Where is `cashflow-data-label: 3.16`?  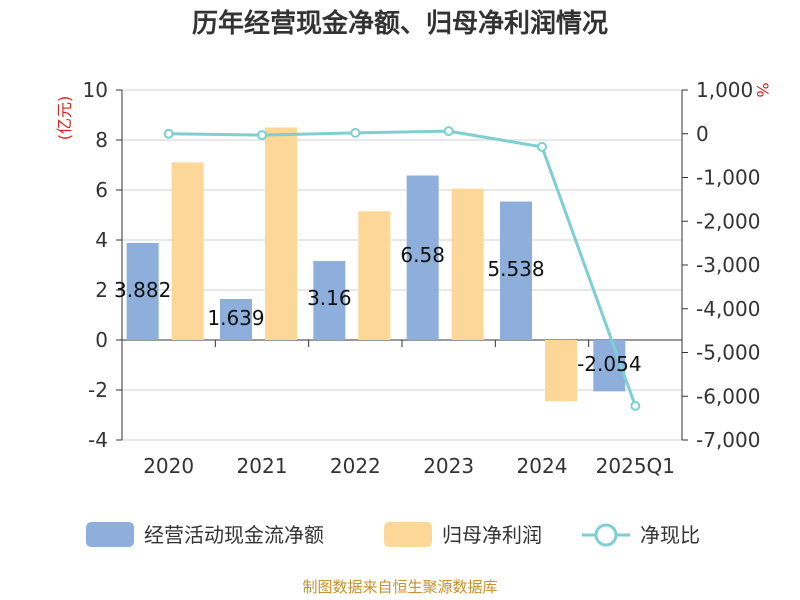
cashflow-data-label: 3.16 is located at coordinates (329, 298).